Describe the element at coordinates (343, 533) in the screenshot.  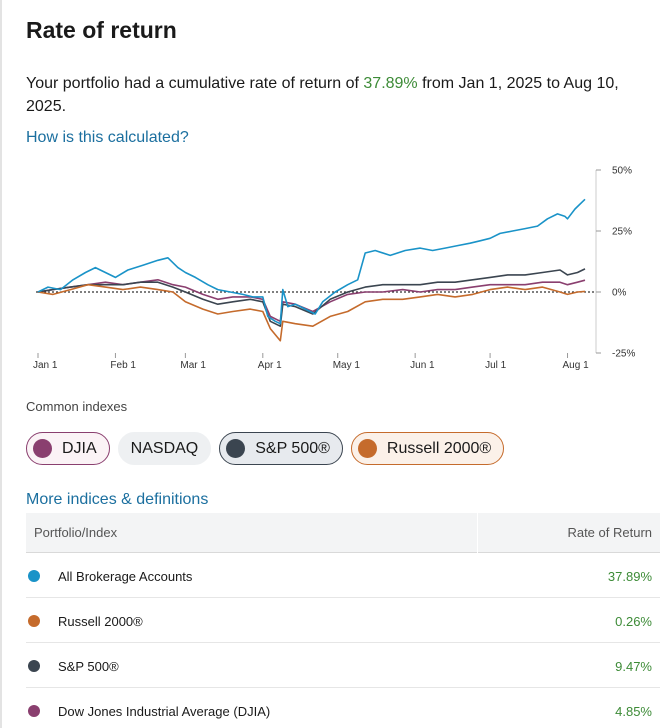
I see `table-header: Portfolio/Index Rate of Return` at that location.